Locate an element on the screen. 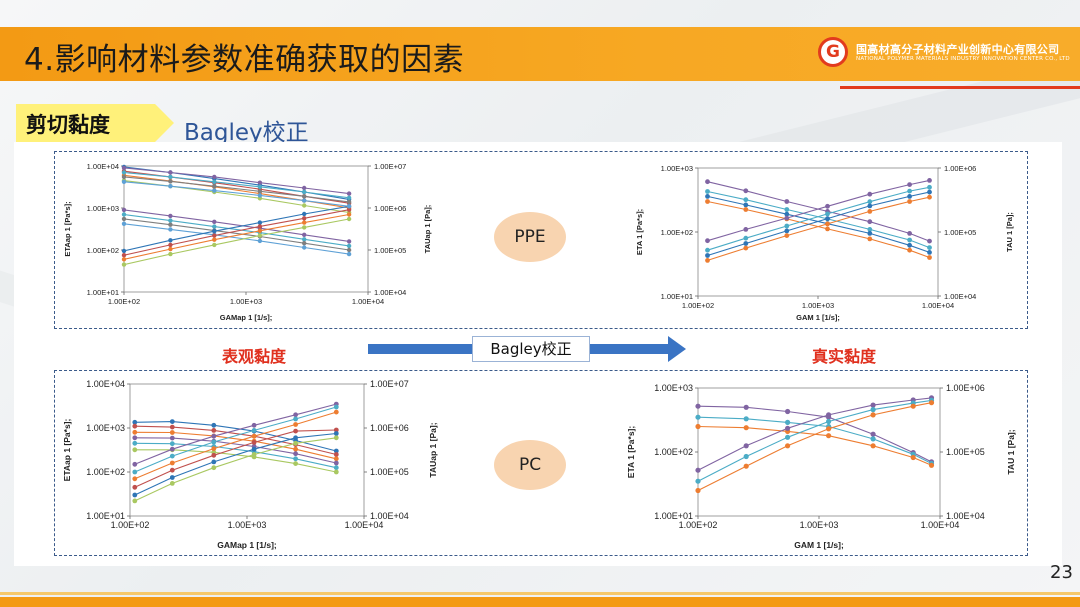 This screenshot has height=607, width=1080. section-tag-label: 剪切黏度 is located at coordinates (68, 125).